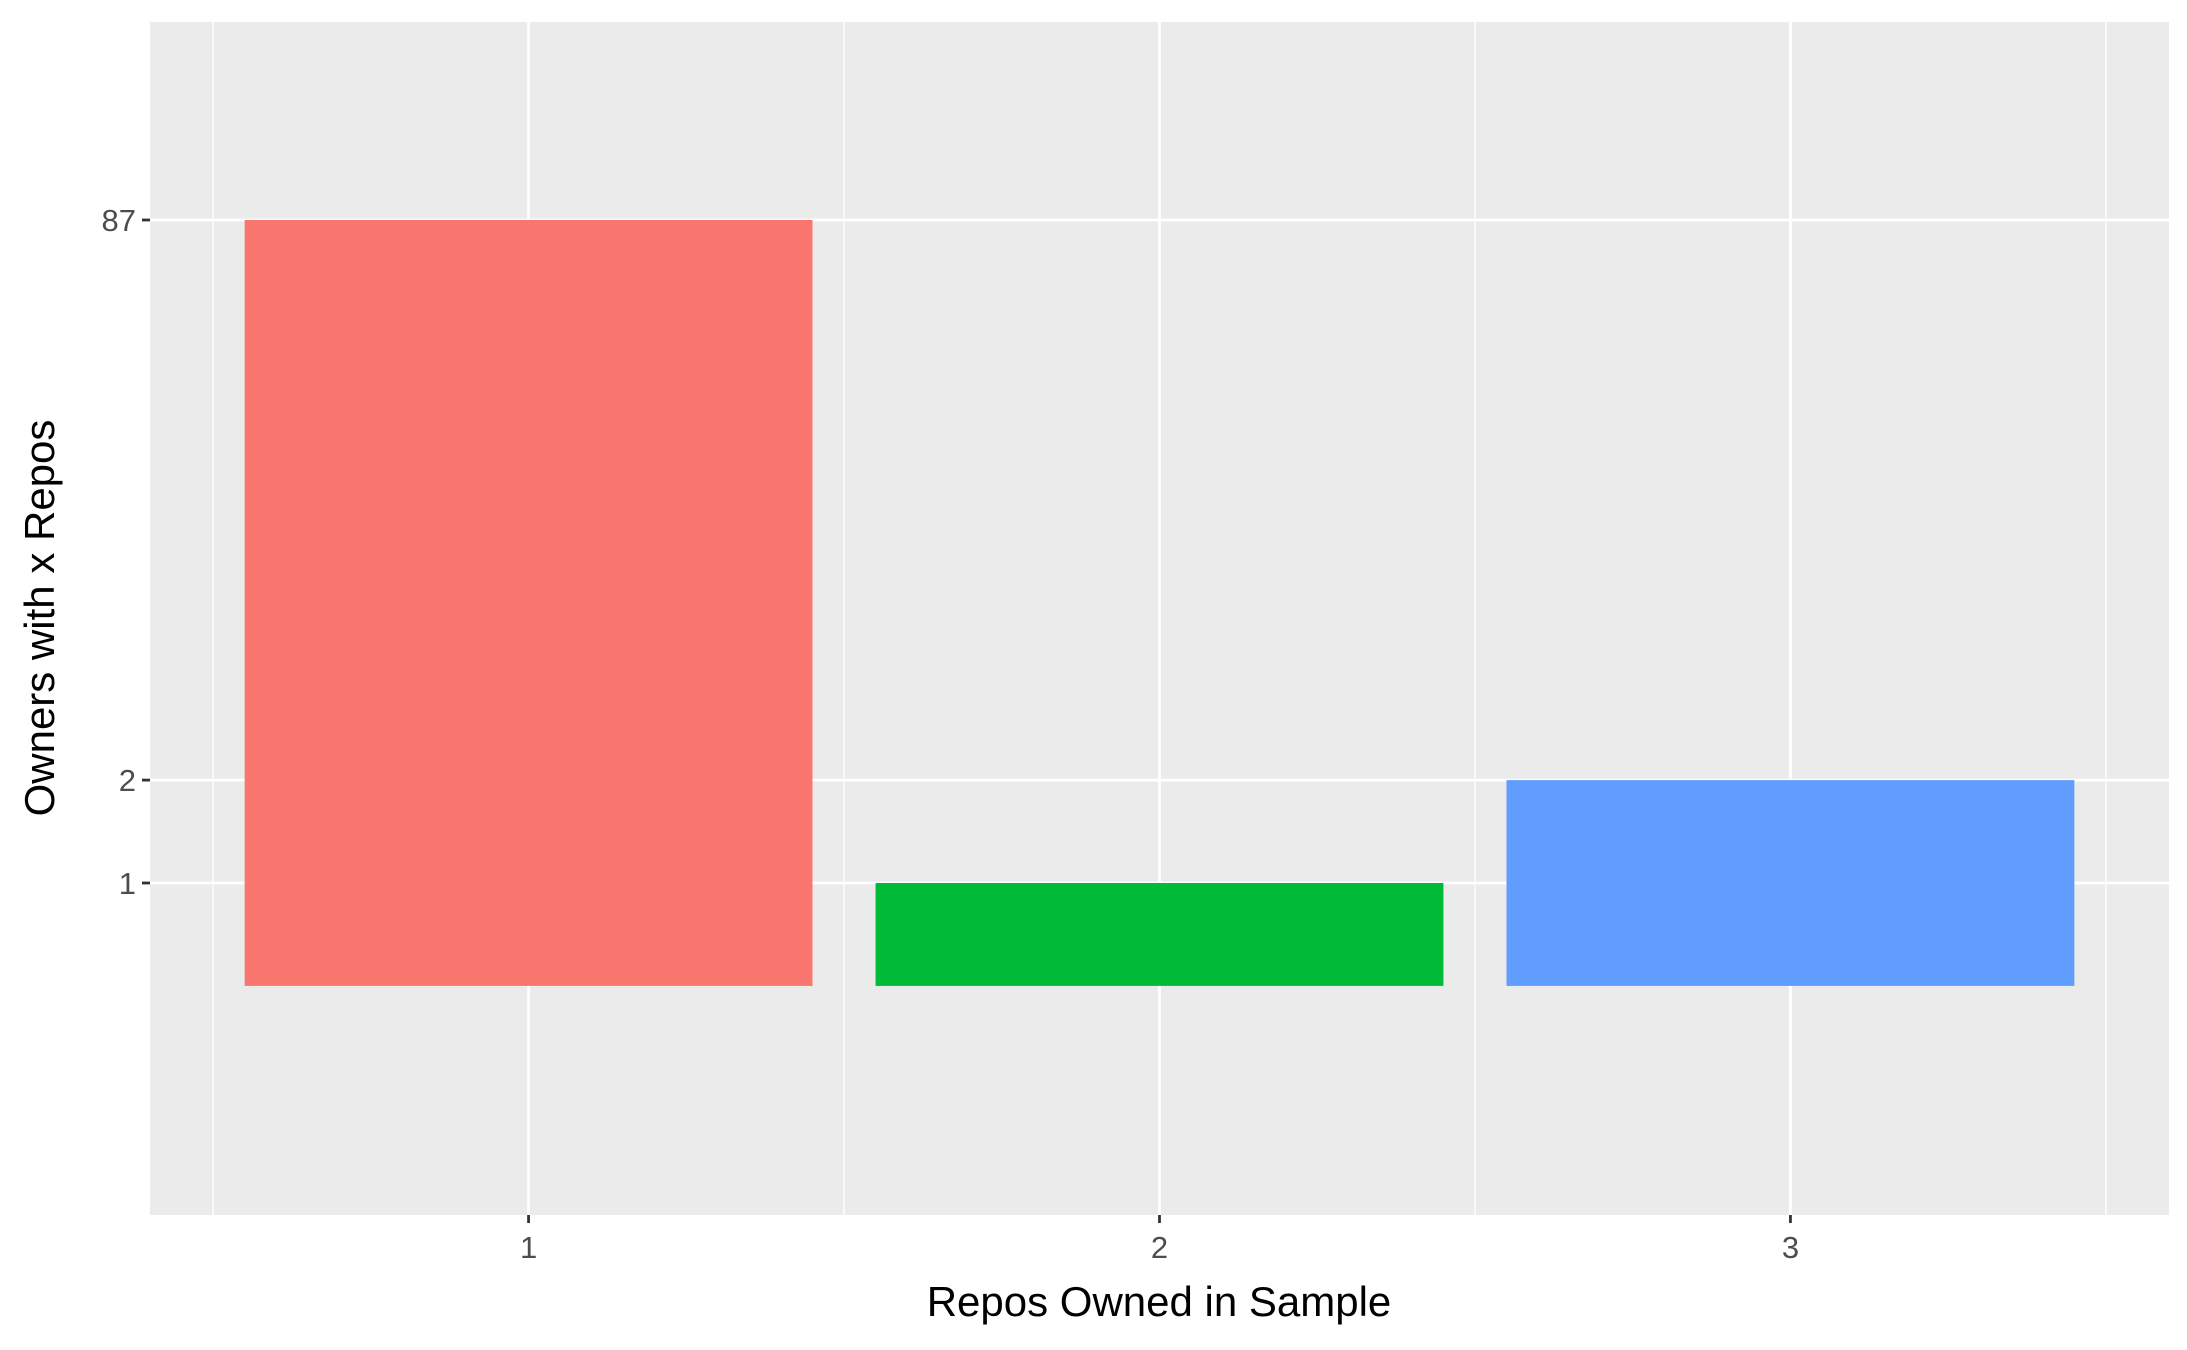 This screenshot has width=2187, height=1350. I want to click on y-axis-title: Owners with x Repos, so click(39, 618).